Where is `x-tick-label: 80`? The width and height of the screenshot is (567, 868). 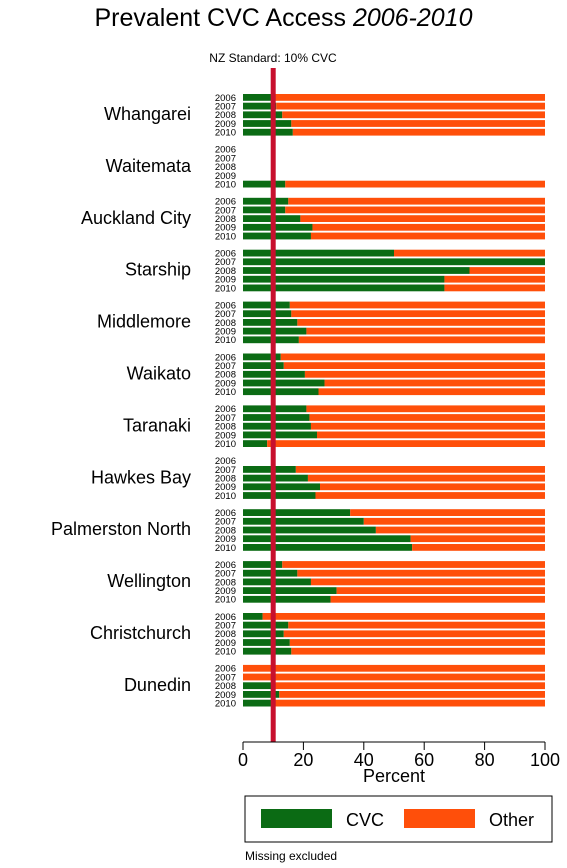
x-tick-label: 80 is located at coordinates (485, 760).